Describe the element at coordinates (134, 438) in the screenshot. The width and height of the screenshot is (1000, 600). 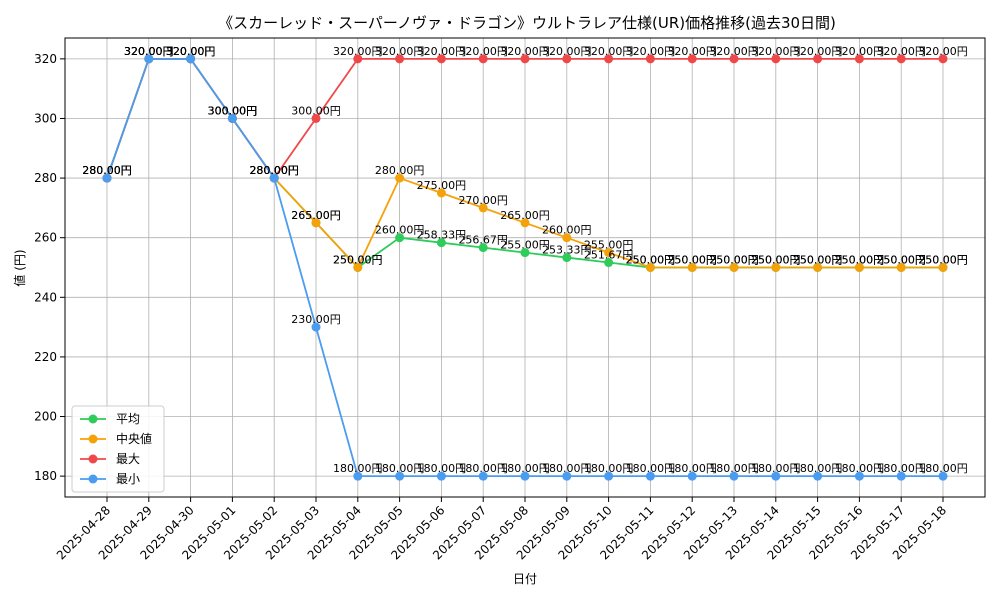
I see `legend-label: 中央値` at that location.